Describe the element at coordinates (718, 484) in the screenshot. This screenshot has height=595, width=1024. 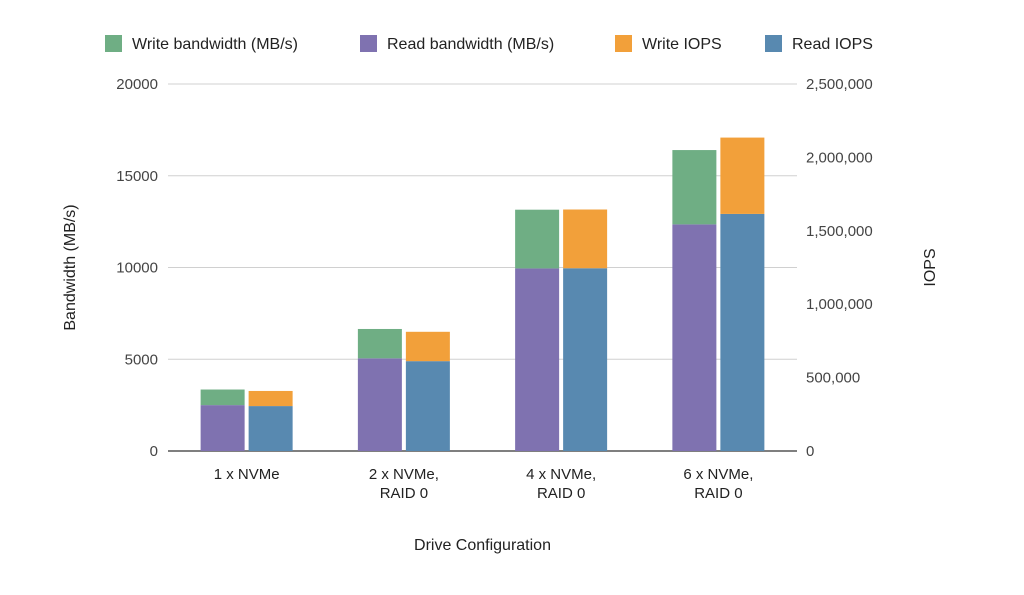
I see `category-label: 6 x NVMe, RAID 0` at that location.